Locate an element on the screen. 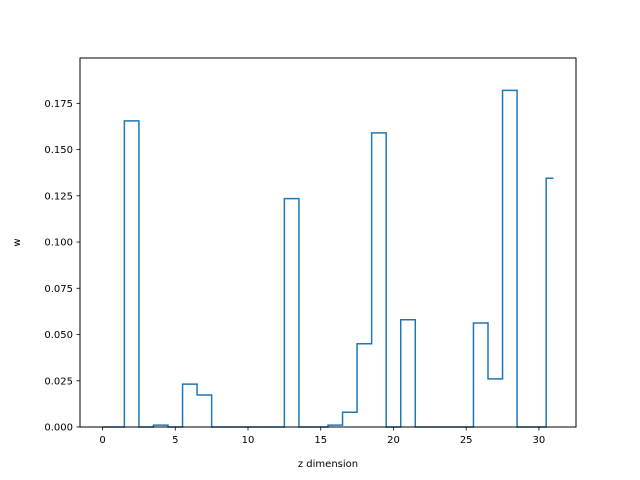 Image resolution: width=640 pixels, height=480 pixels. x-tick-label: 5 is located at coordinates (175, 440).